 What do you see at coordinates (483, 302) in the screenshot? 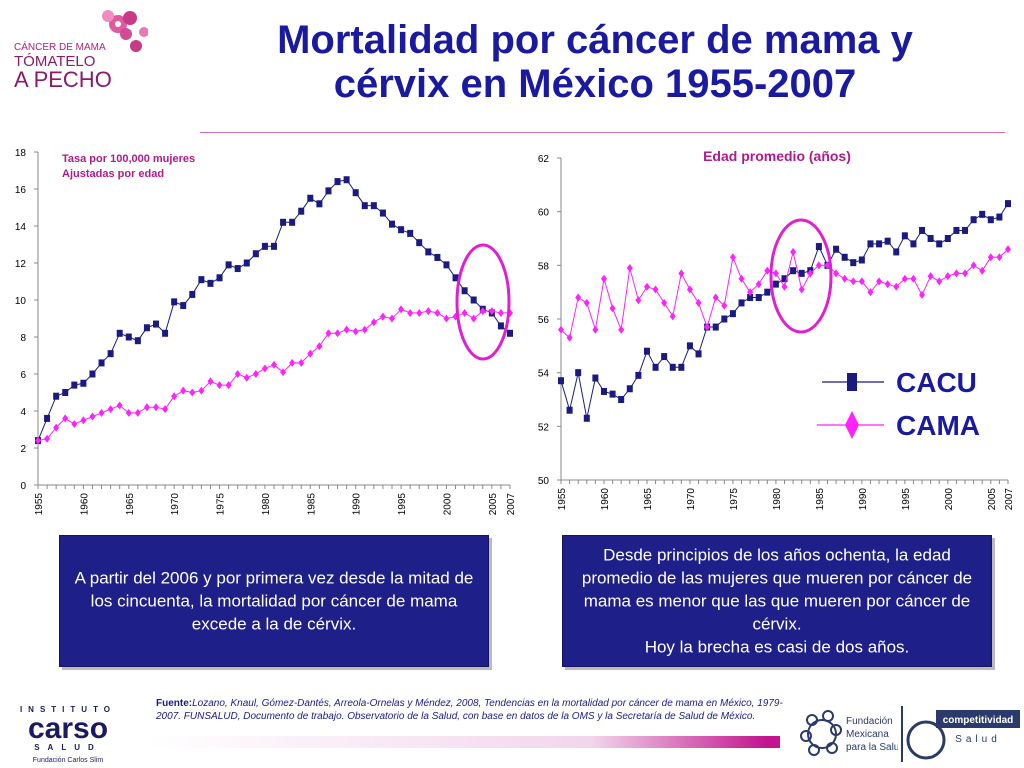
I see `highlight-circle` at bounding box center [483, 302].